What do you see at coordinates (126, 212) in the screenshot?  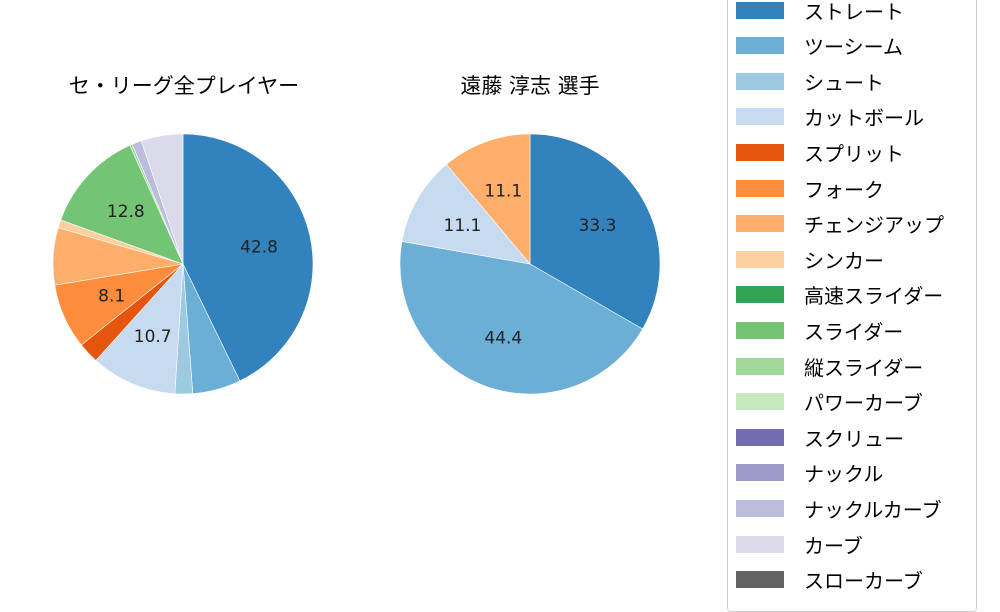 I see `slice-value-label: 12.8` at bounding box center [126, 212].